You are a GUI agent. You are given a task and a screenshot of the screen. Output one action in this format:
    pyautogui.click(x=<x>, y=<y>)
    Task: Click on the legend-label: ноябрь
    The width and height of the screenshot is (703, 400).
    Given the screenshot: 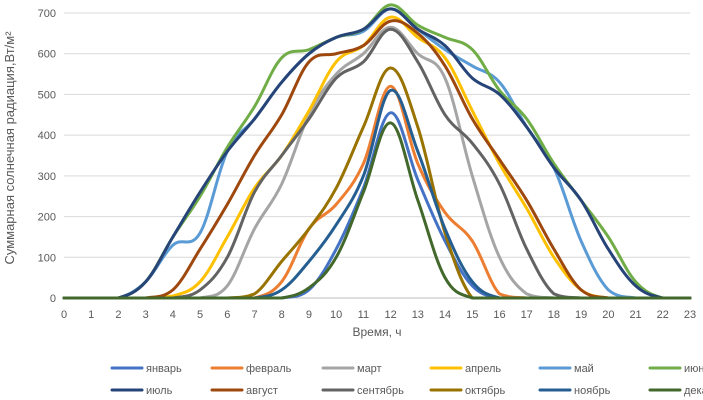 What is the action you would take?
    pyautogui.click(x=592, y=391)
    